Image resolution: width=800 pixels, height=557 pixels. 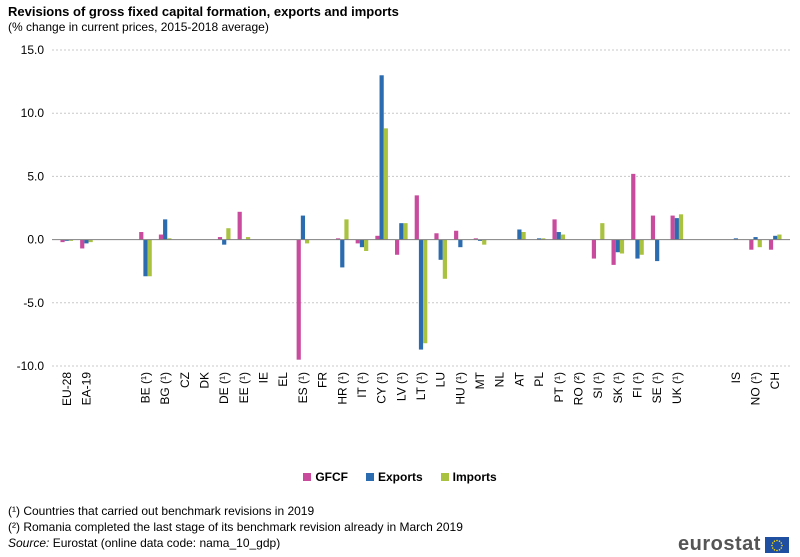 I want to click on x-tick-label: EA-19, so click(x=86, y=389).